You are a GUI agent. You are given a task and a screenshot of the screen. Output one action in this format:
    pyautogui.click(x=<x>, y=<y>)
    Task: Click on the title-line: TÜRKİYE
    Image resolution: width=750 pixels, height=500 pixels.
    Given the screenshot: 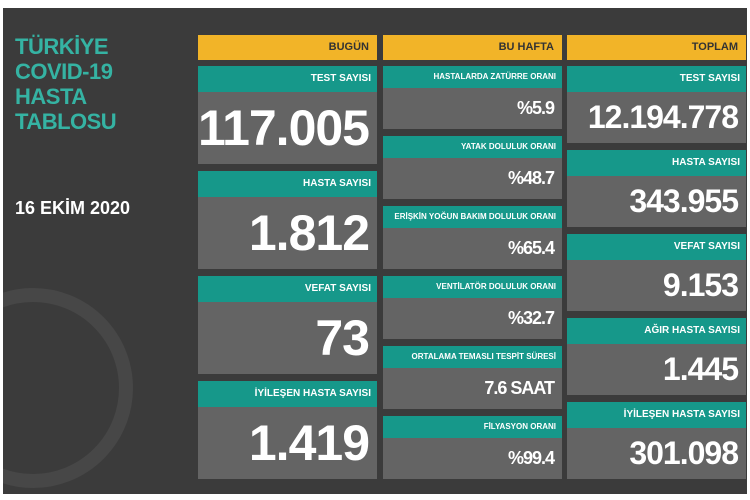 What is the action you would take?
    pyautogui.click(x=62, y=46)
    